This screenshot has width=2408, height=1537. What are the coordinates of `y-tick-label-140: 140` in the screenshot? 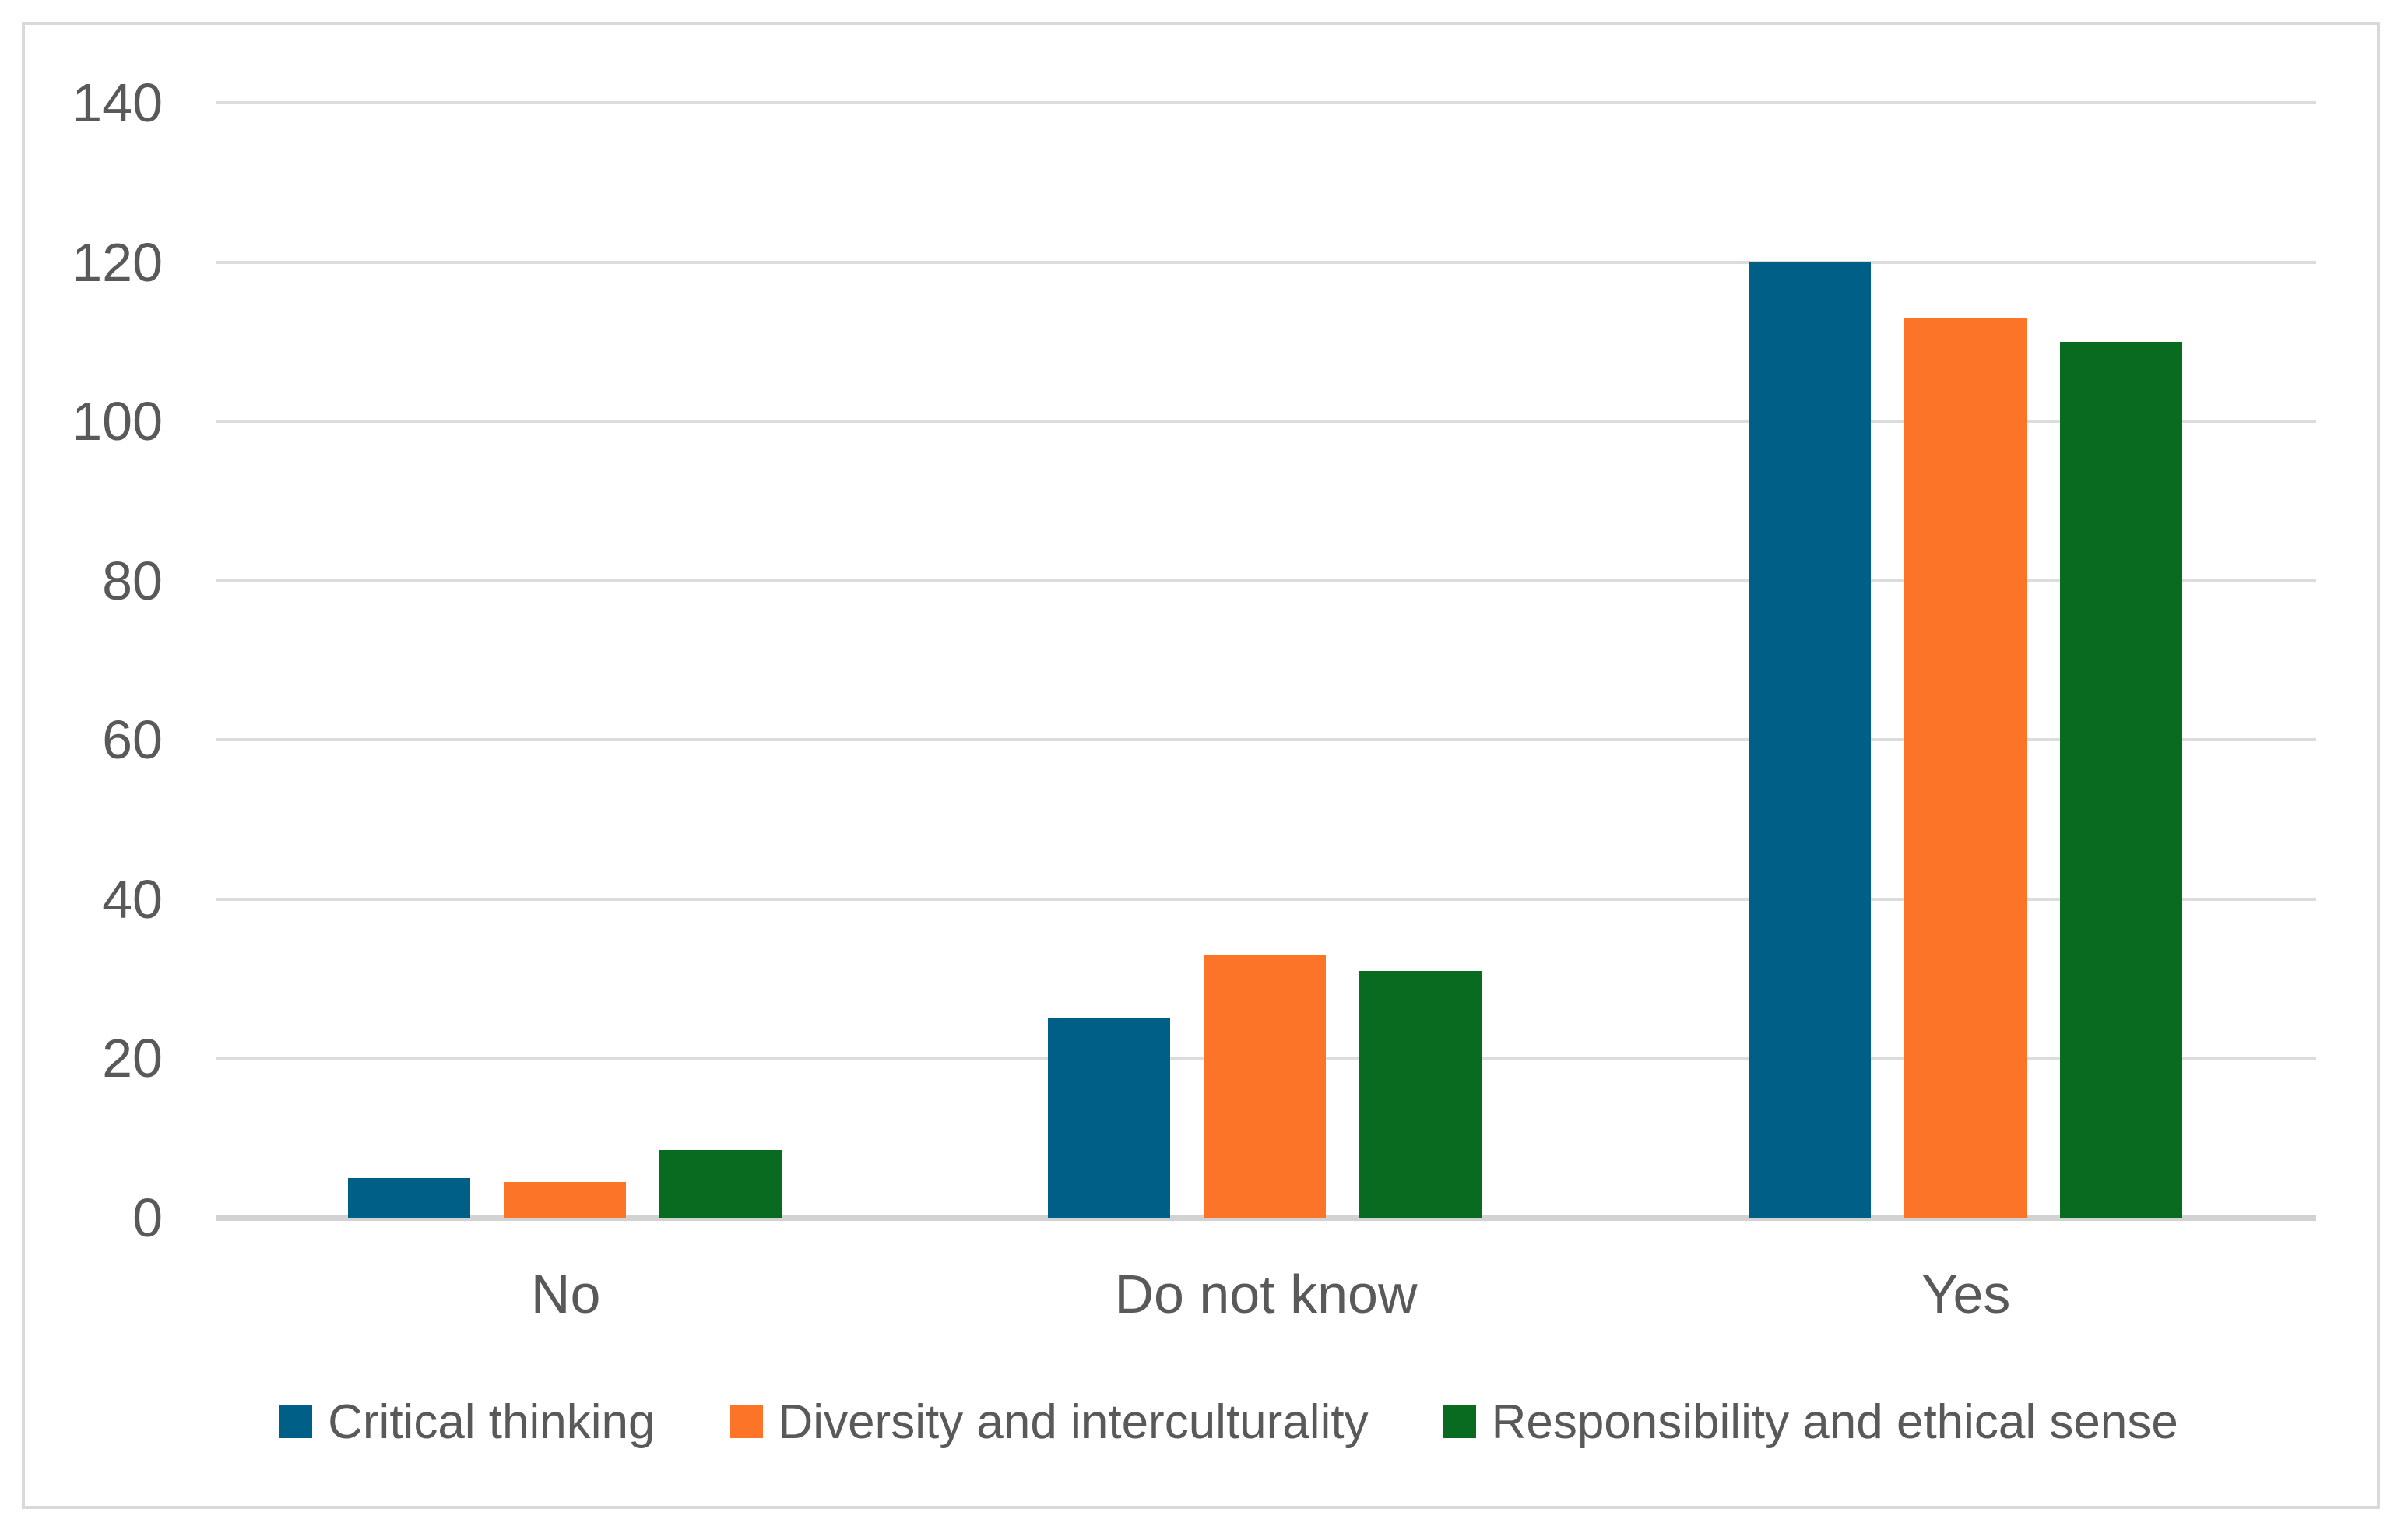 It's located at (117, 102).